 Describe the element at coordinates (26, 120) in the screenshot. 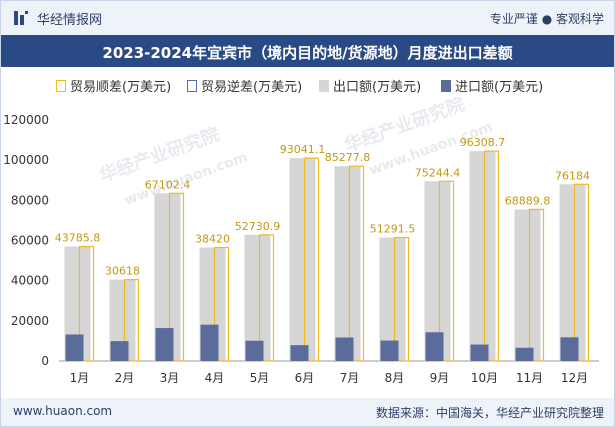

I see `y-tick-label: 120000` at that location.